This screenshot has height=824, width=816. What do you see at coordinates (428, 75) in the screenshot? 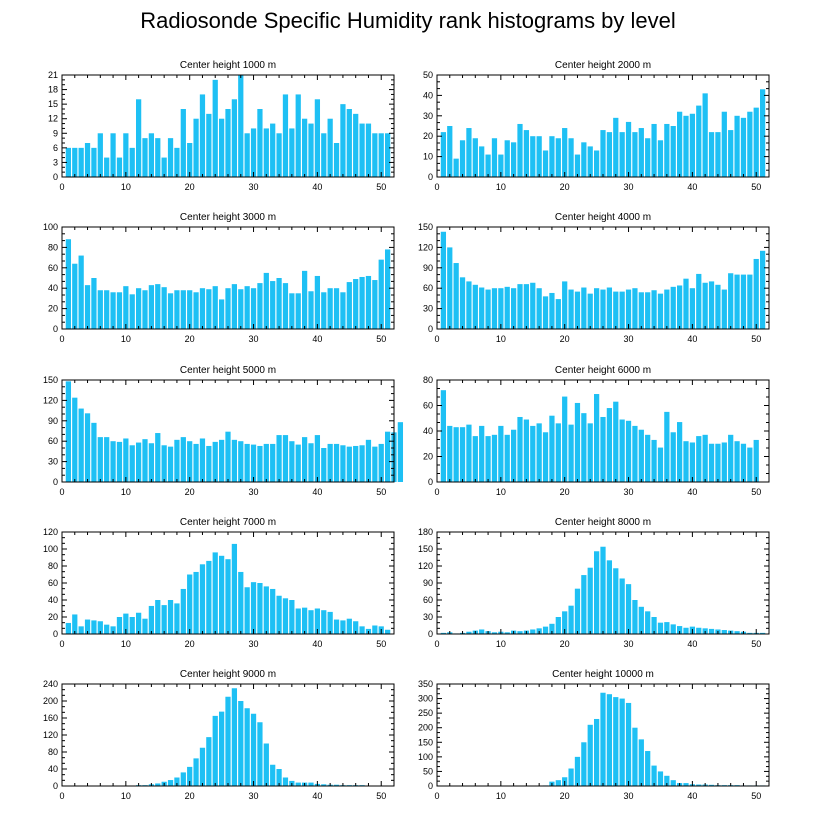
I see `y-tick-label: 50` at bounding box center [428, 75].